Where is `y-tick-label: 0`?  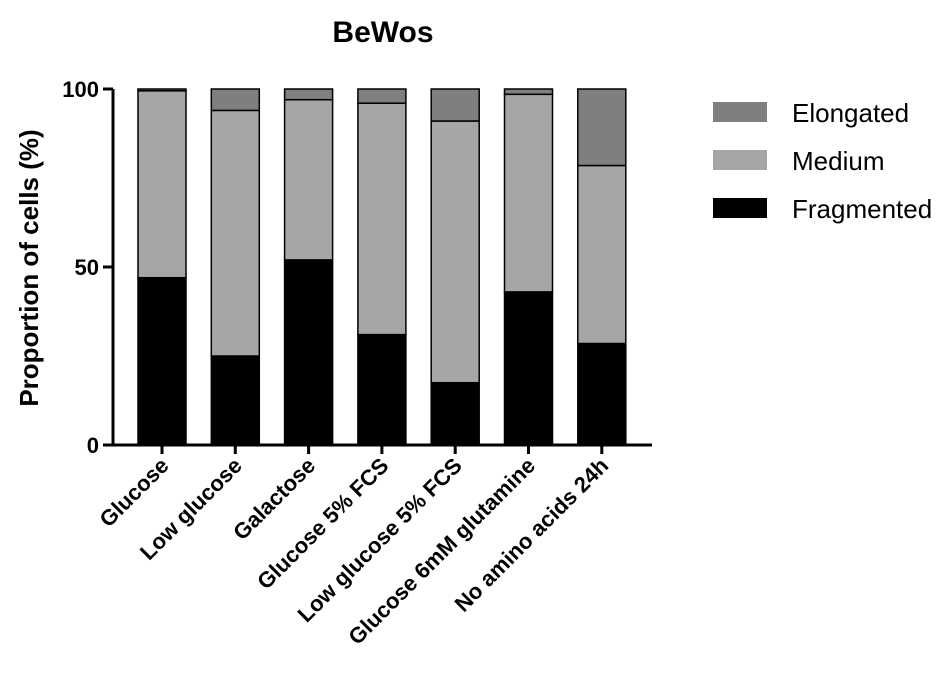
y-tick-label: 0 is located at coordinates (93, 445).